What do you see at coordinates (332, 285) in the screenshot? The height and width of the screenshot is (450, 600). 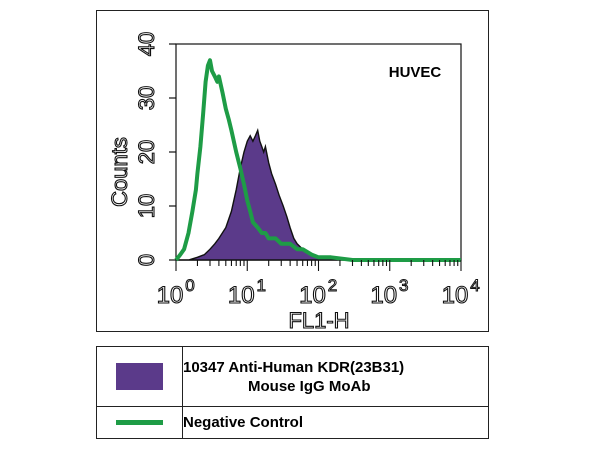 I see `x-tick-exponent-2: 2` at bounding box center [332, 285].